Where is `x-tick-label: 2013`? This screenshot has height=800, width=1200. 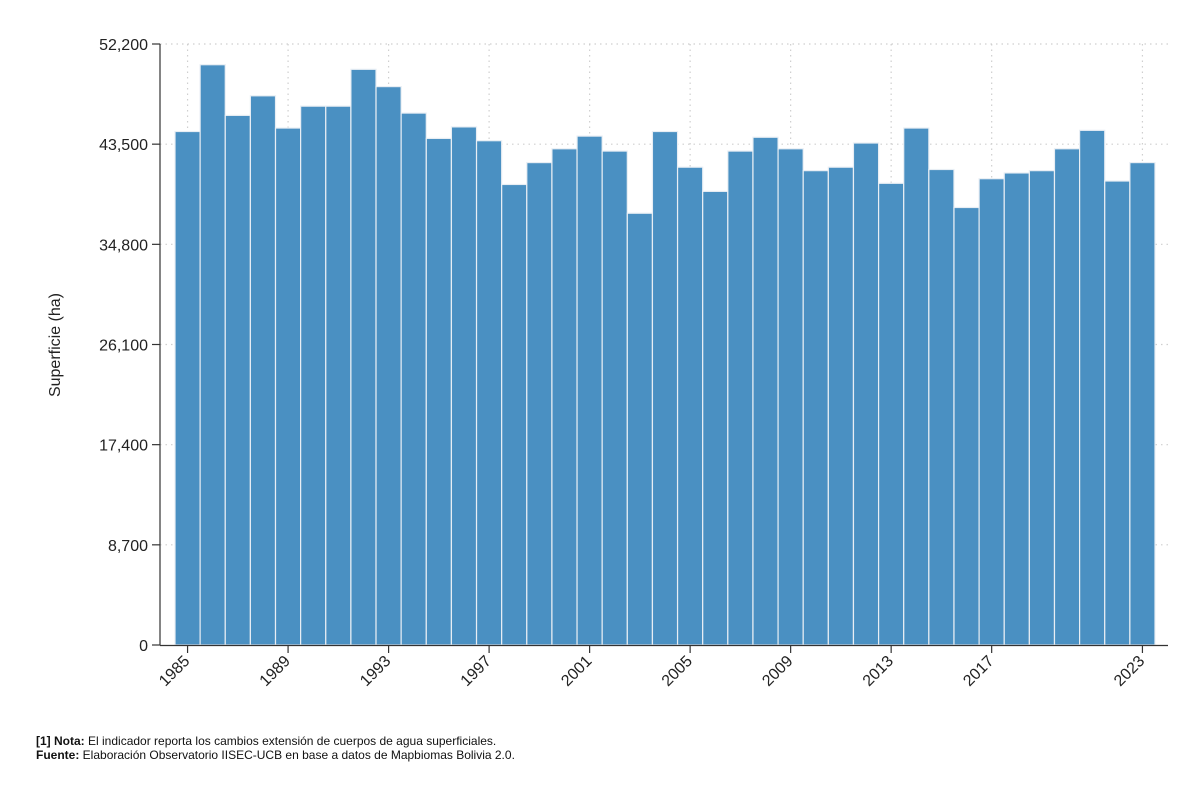
x-tick-label: 2013 is located at coordinates (878, 671).